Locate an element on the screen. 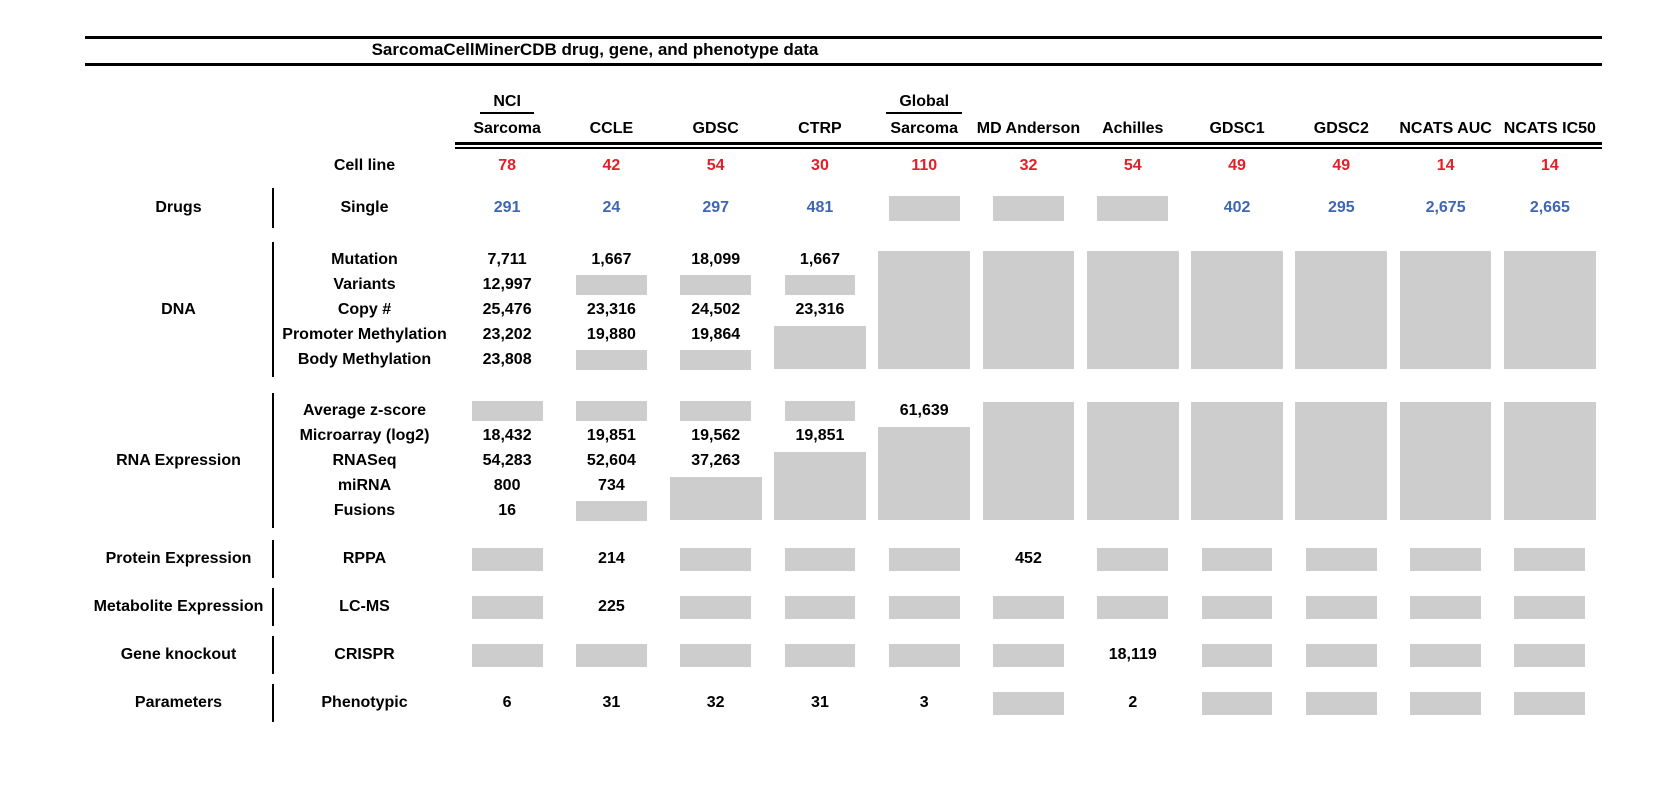  row-label: Fusions is located at coordinates (364, 510).